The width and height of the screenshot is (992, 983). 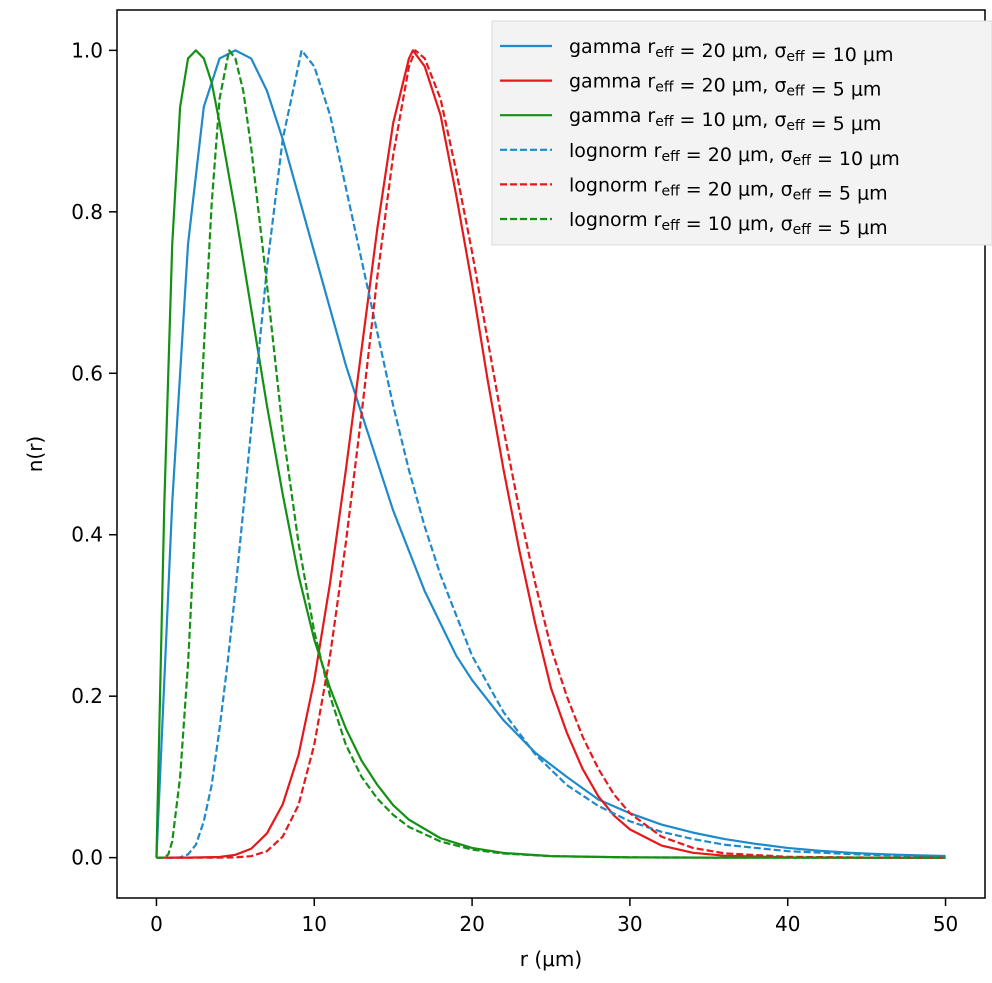 I want to click on legend-box, so click(x=741, y=133).